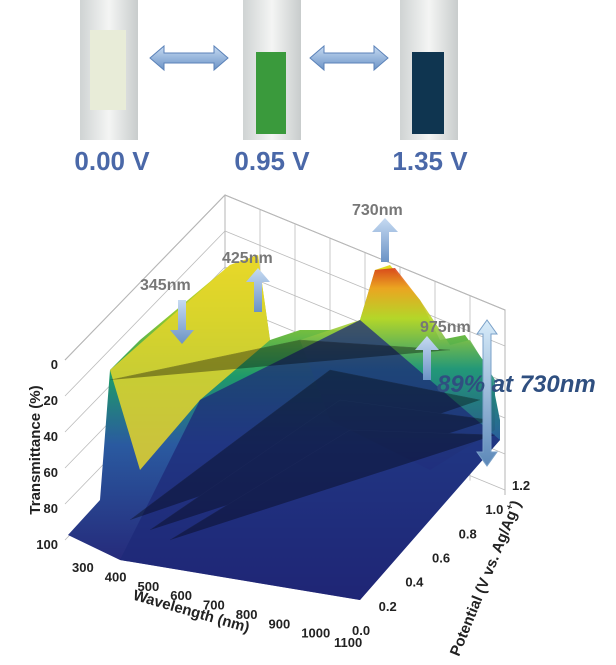 The height and width of the screenshot is (665, 616). What do you see at coordinates (47, 544) in the screenshot?
I see `z-tick-label: 100` at bounding box center [47, 544].